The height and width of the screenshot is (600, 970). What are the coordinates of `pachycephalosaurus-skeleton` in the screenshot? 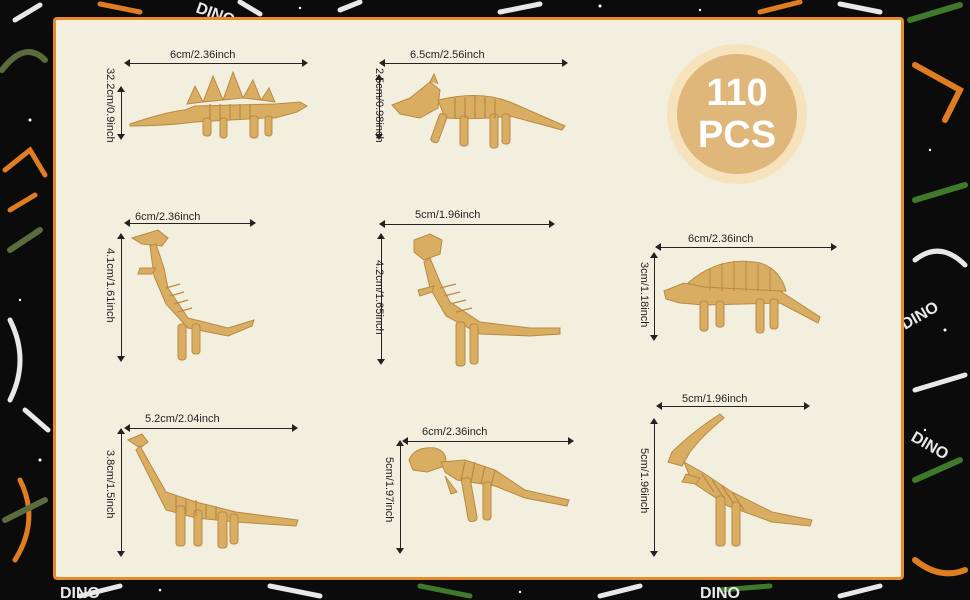 It's located at (489, 485).